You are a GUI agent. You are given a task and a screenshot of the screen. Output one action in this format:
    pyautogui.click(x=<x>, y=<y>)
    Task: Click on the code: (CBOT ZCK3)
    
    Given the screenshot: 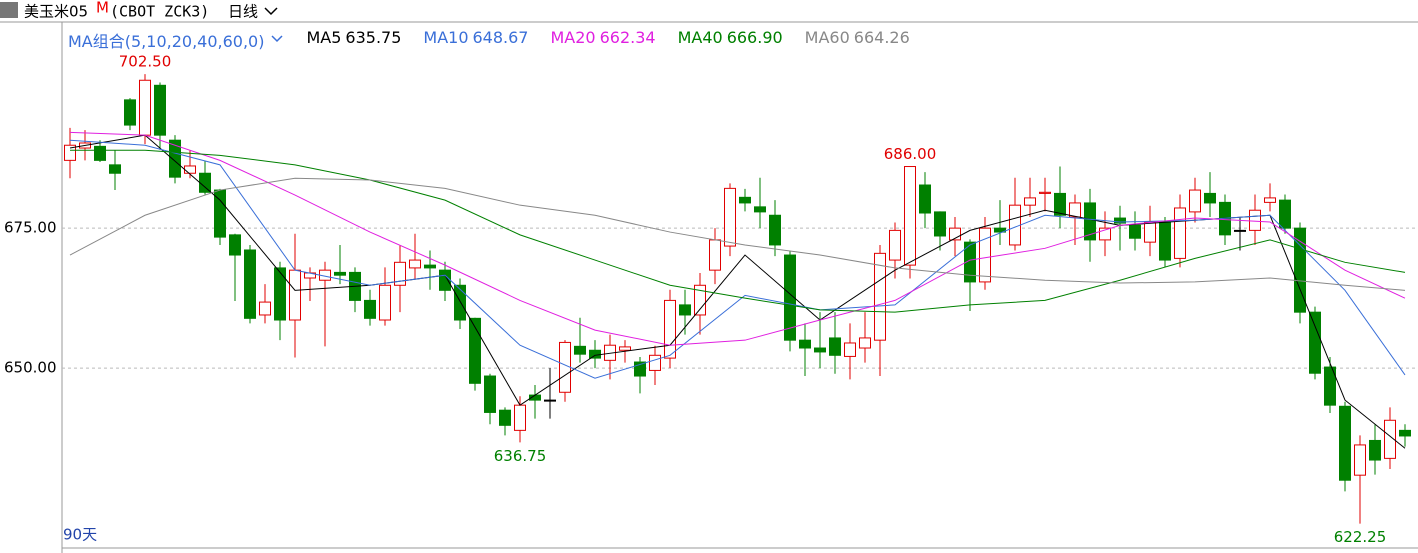 What is the action you would take?
    pyautogui.click(x=159, y=12)
    